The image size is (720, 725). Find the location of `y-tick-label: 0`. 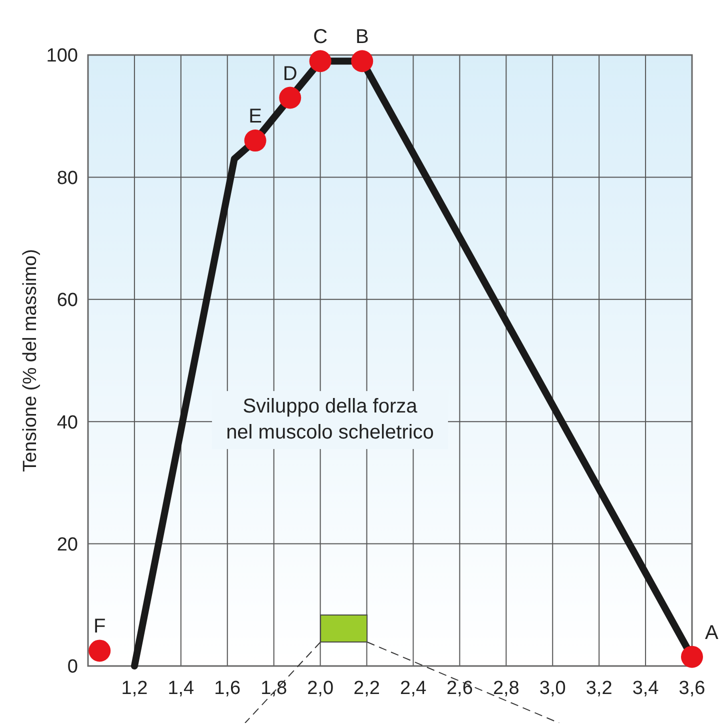

y-tick-label: 0 is located at coordinates (72, 667).